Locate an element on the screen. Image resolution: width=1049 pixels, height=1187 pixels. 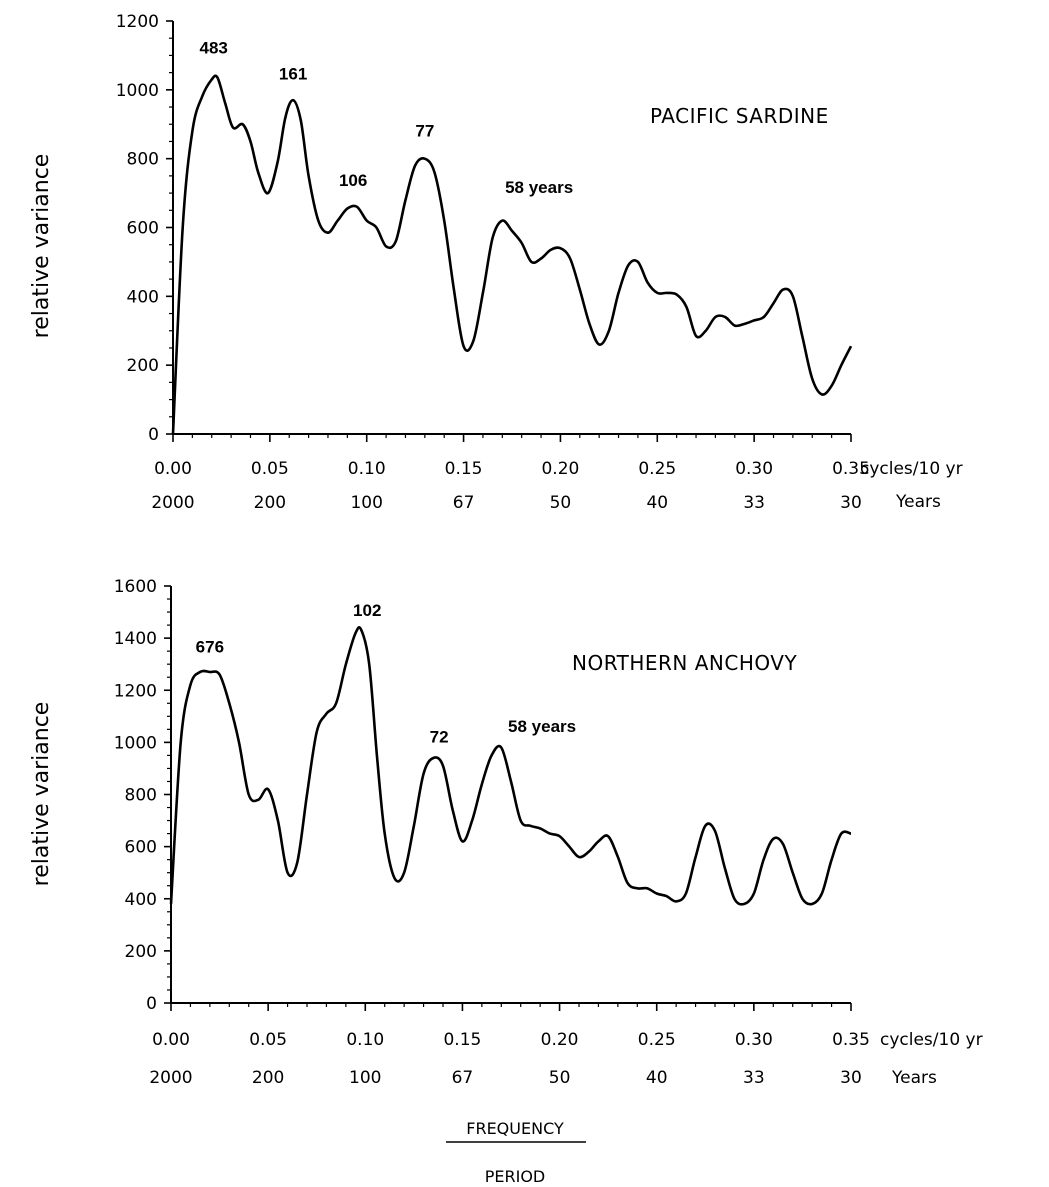
sardine-peak-annotation: 483 is located at coordinates (213, 48).